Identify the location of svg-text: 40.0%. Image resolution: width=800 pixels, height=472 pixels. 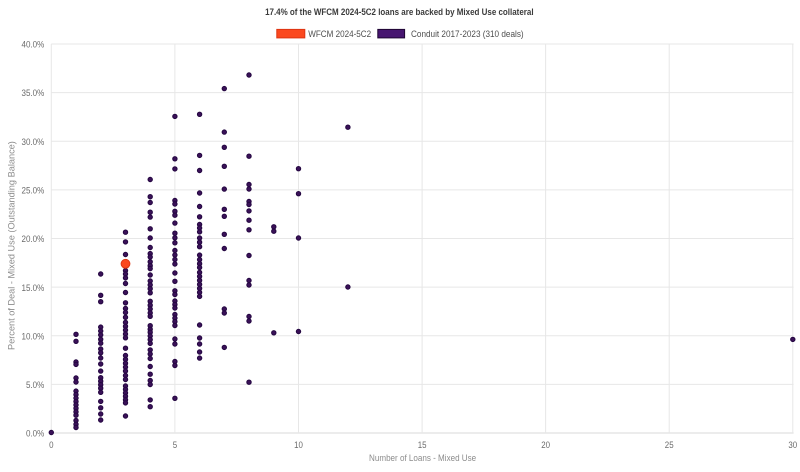
(33, 44).